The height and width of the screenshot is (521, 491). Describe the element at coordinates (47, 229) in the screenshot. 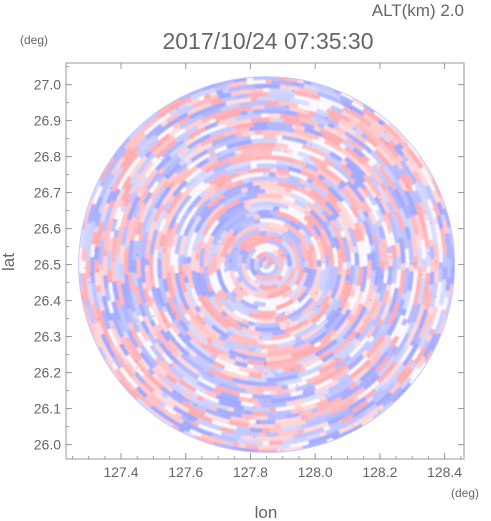

I see `y-tick-label: 26.6` at that location.